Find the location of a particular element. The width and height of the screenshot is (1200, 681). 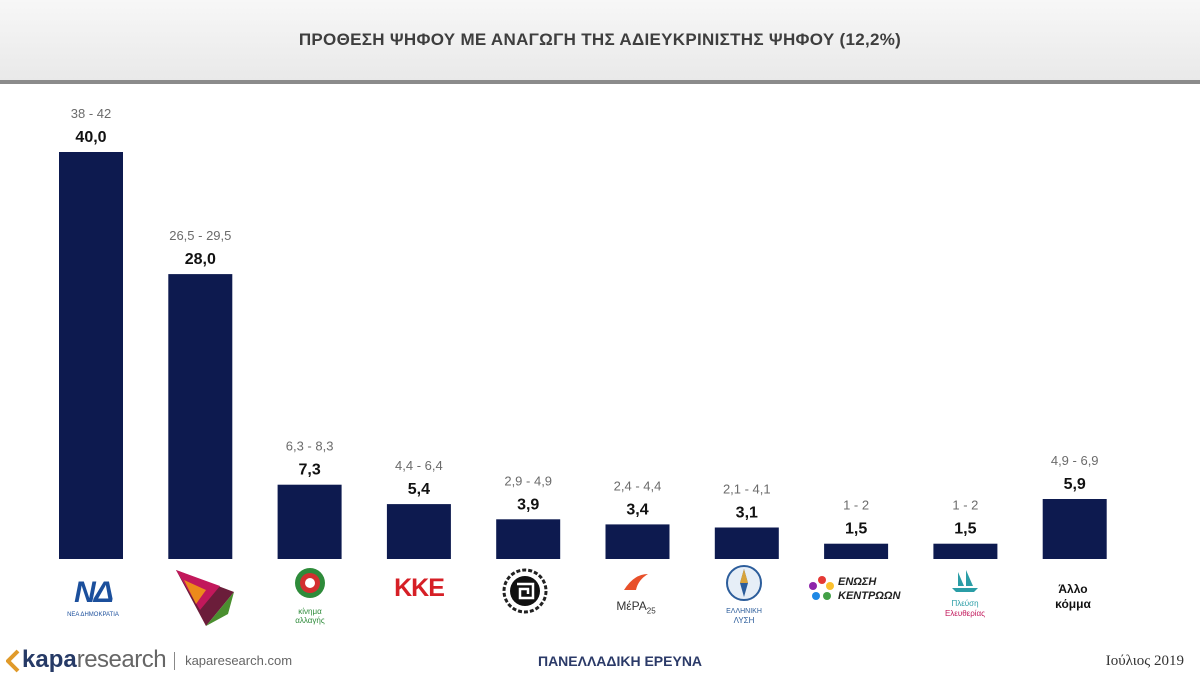

bar-value-label-4: 3,9 is located at coordinates (528, 504).